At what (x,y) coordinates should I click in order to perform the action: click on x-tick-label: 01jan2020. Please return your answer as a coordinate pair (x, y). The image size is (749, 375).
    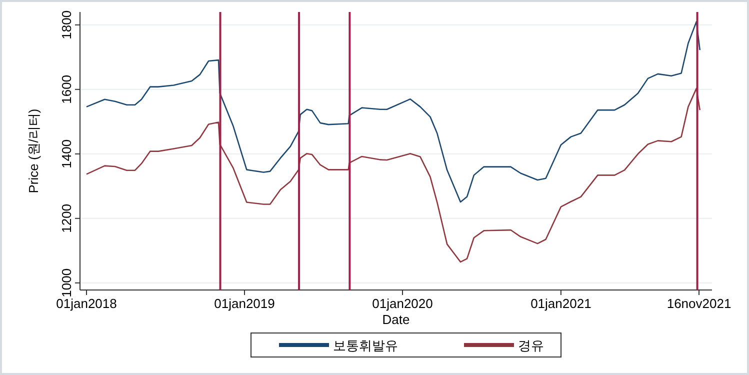
    Looking at the image, I should click on (402, 303).